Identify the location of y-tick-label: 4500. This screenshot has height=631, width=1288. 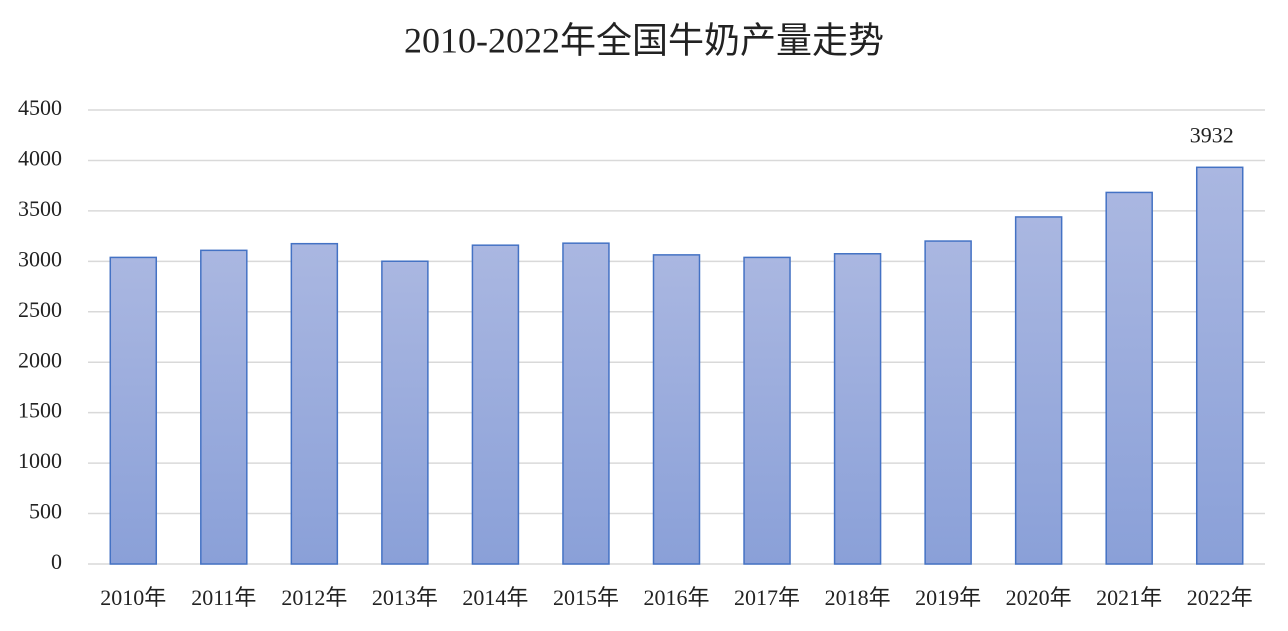
(40, 107).